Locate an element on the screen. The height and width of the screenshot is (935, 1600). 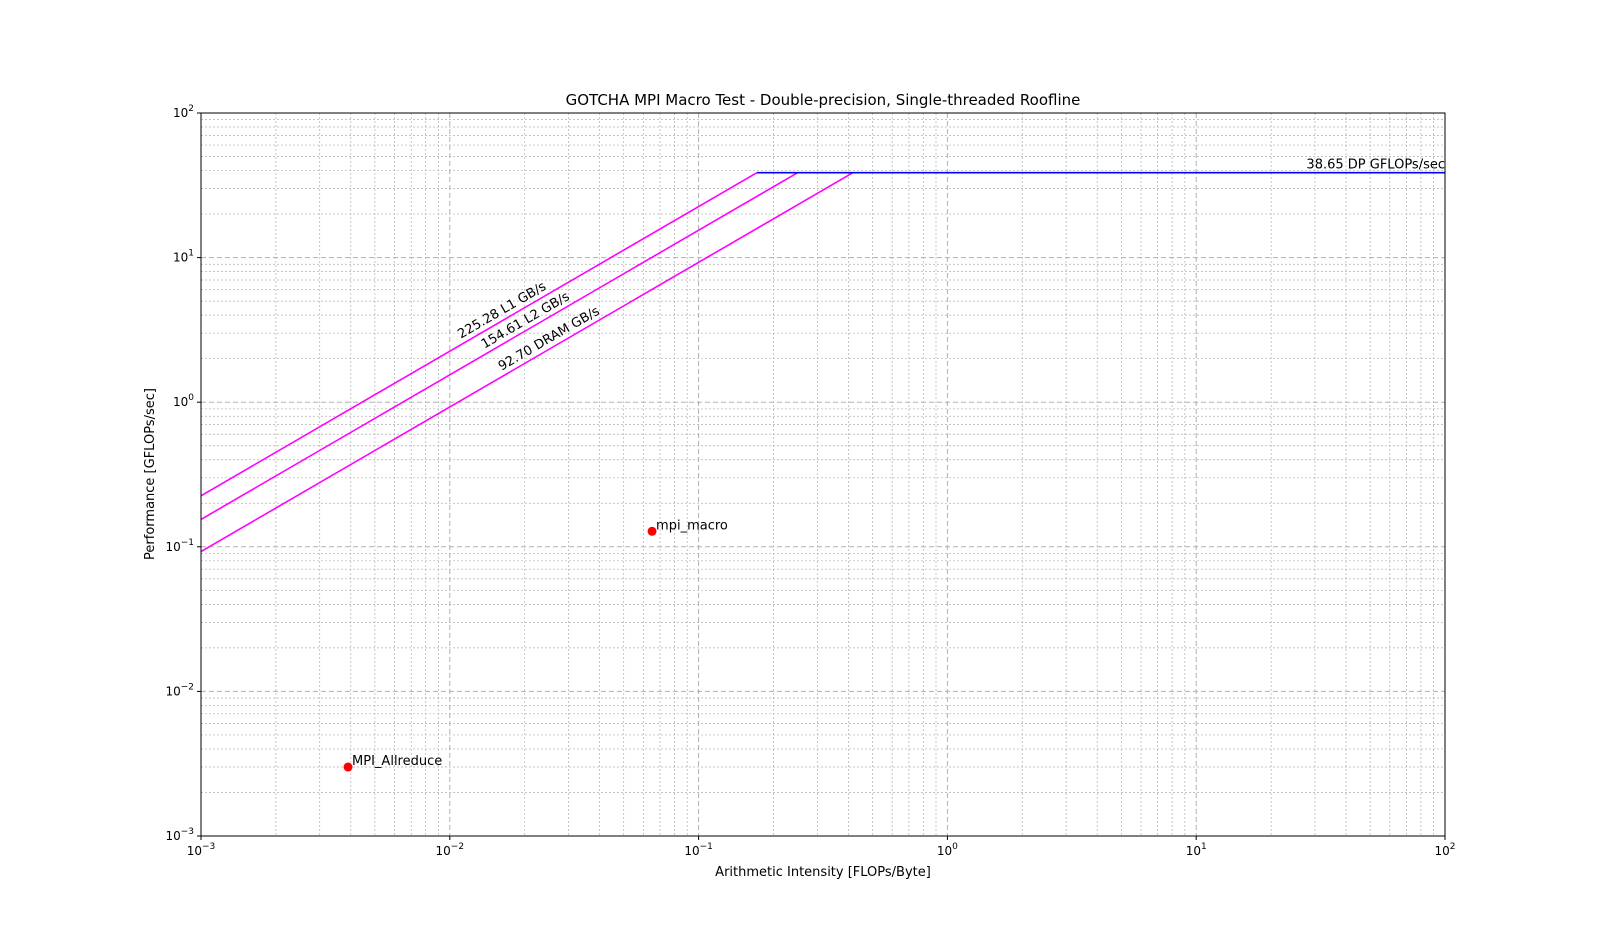
x-tick-label: 10⁻² is located at coordinates (450, 850).